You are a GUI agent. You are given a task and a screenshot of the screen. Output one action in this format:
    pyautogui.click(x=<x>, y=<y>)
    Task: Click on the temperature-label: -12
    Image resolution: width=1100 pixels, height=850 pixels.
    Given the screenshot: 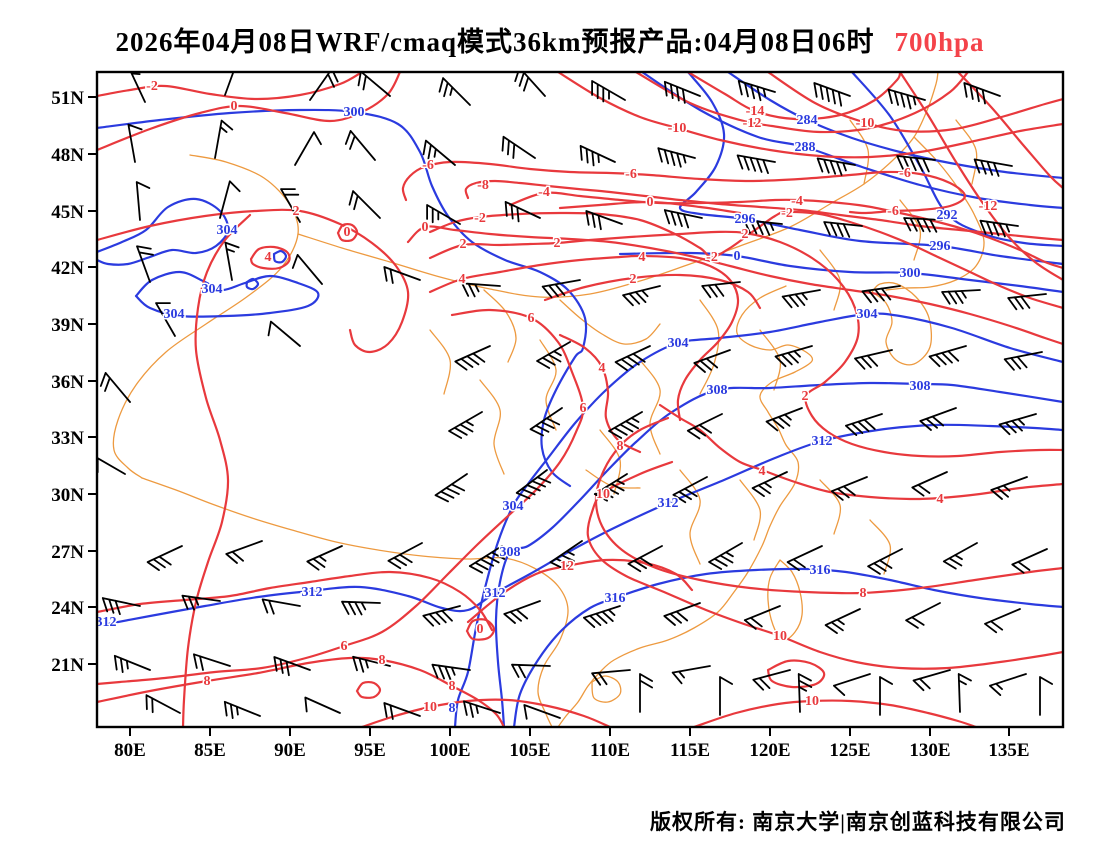 What is the action you would take?
    pyautogui.click(x=752, y=123)
    